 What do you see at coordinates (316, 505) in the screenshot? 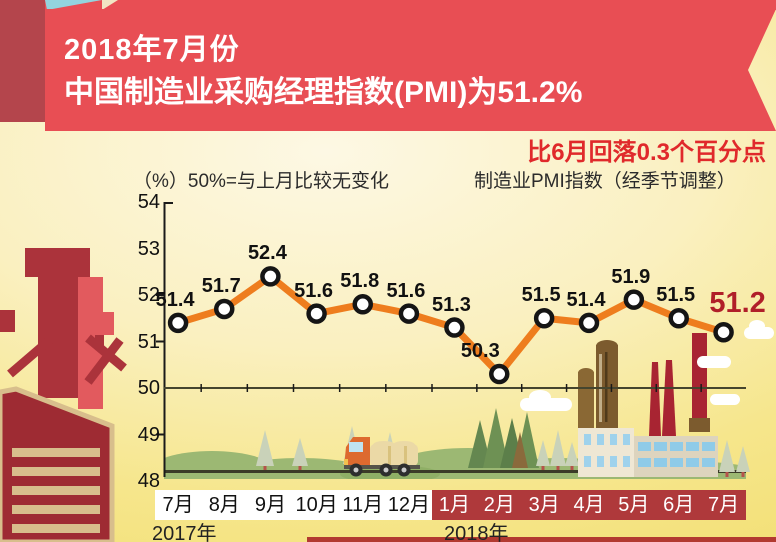
I see `month-label: 10月` at bounding box center [316, 505].